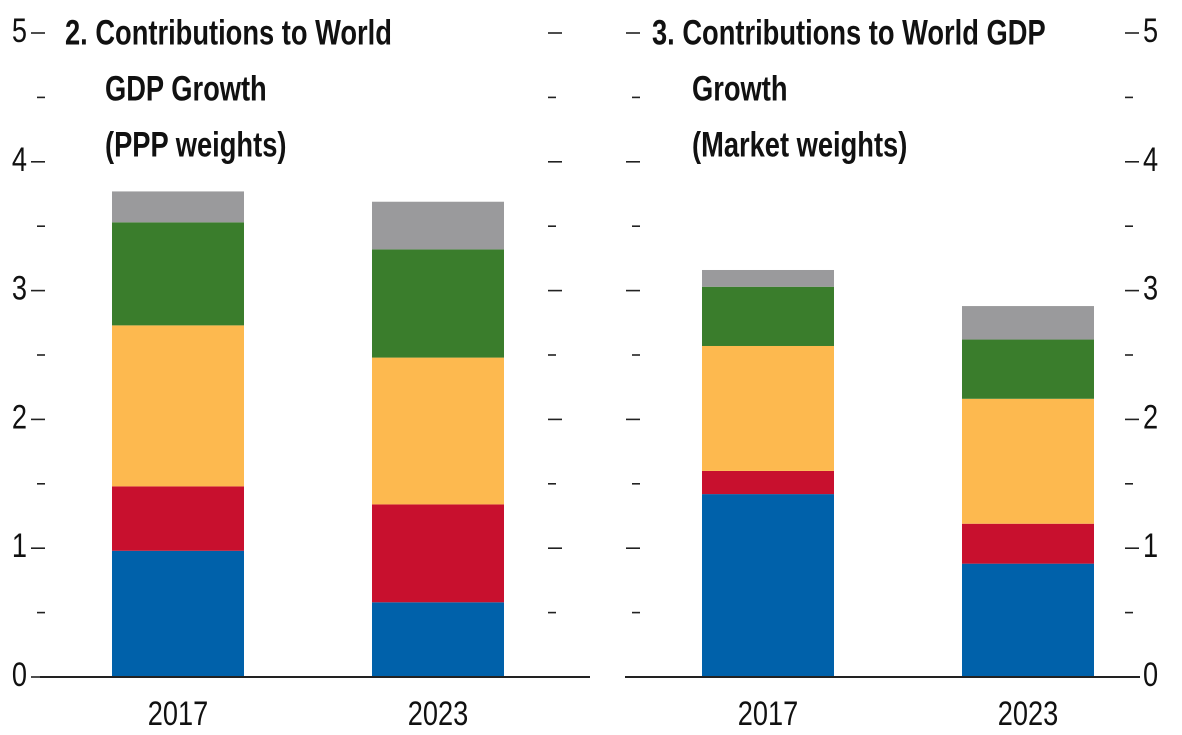 This screenshot has width=1182, height=735. What do you see at coordinates (186, 88) in the screenshot?
I see `panel-title: GDP Growth` at bounding box center [186, 88].